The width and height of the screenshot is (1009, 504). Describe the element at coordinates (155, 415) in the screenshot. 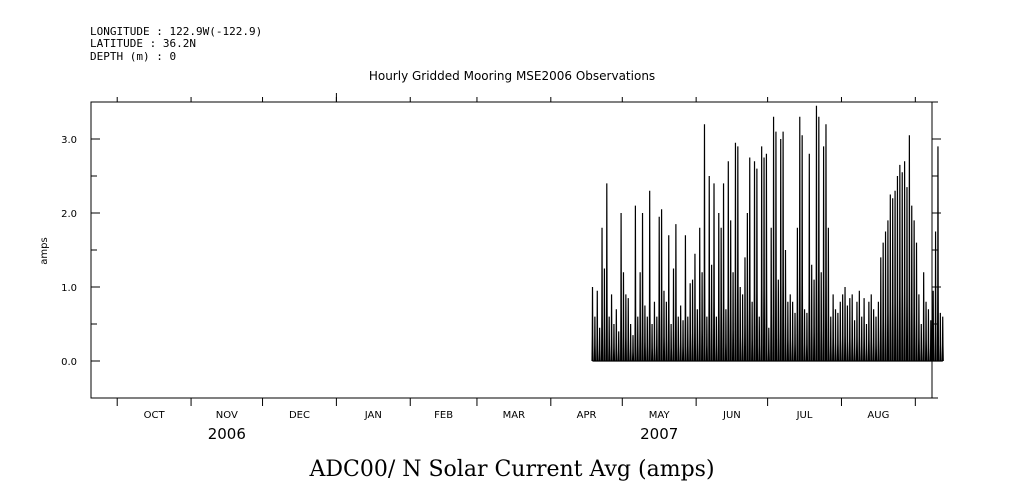

I see `month-label: OCT` at that location.